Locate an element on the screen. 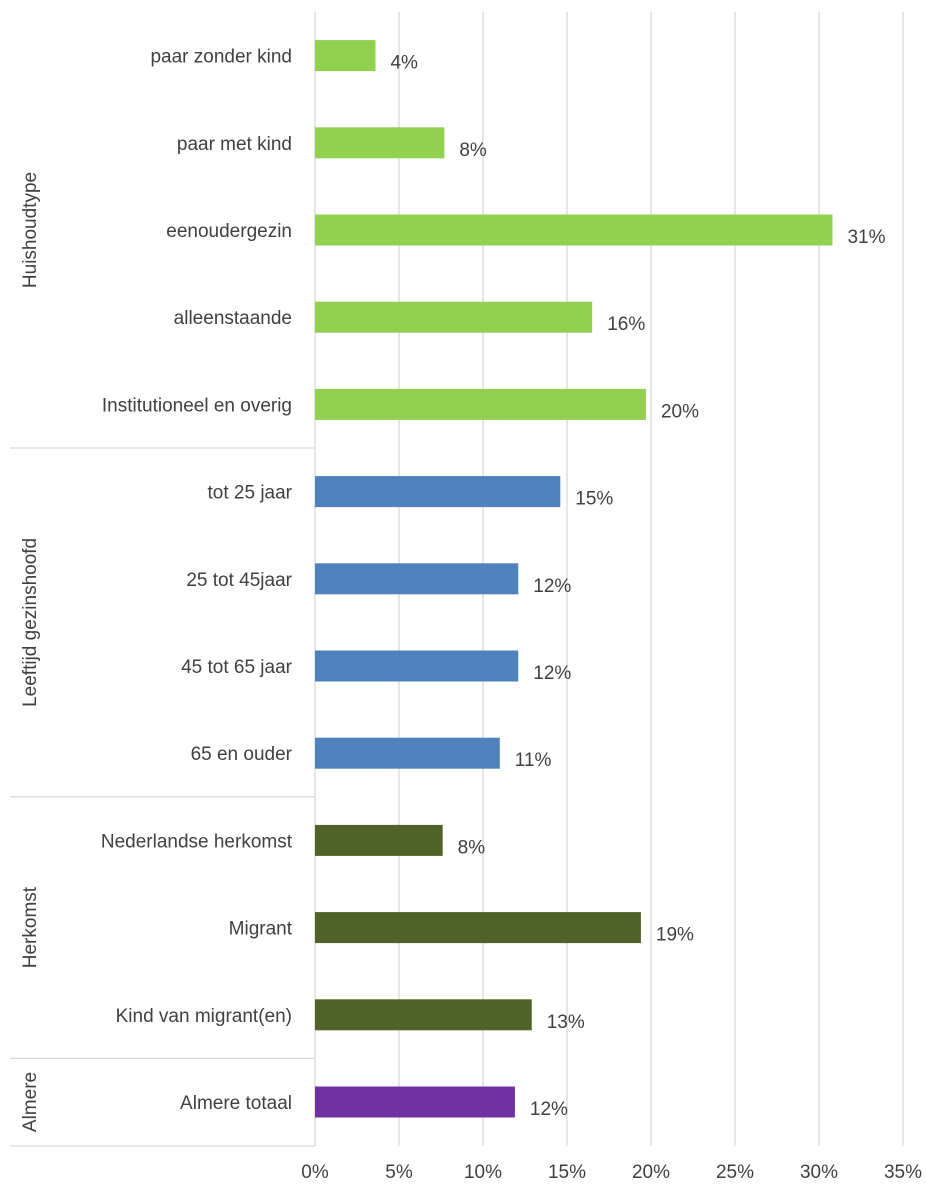 The height and width of the screenshot is (1186, 926). group-label: Huishoudtype is located at coordinates (30, 230).